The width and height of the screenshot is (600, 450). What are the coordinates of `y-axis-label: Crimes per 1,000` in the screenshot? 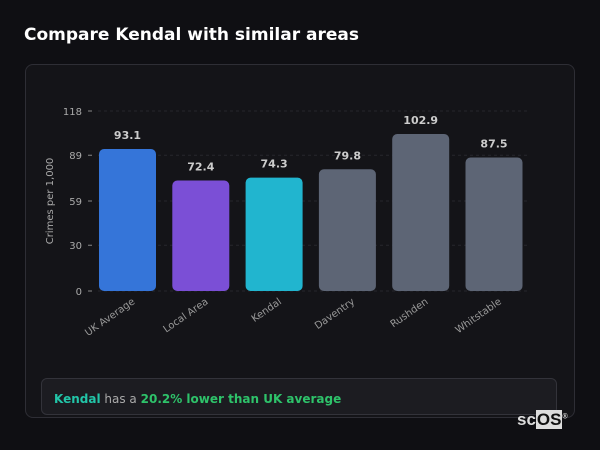 It's located at (50, 201).